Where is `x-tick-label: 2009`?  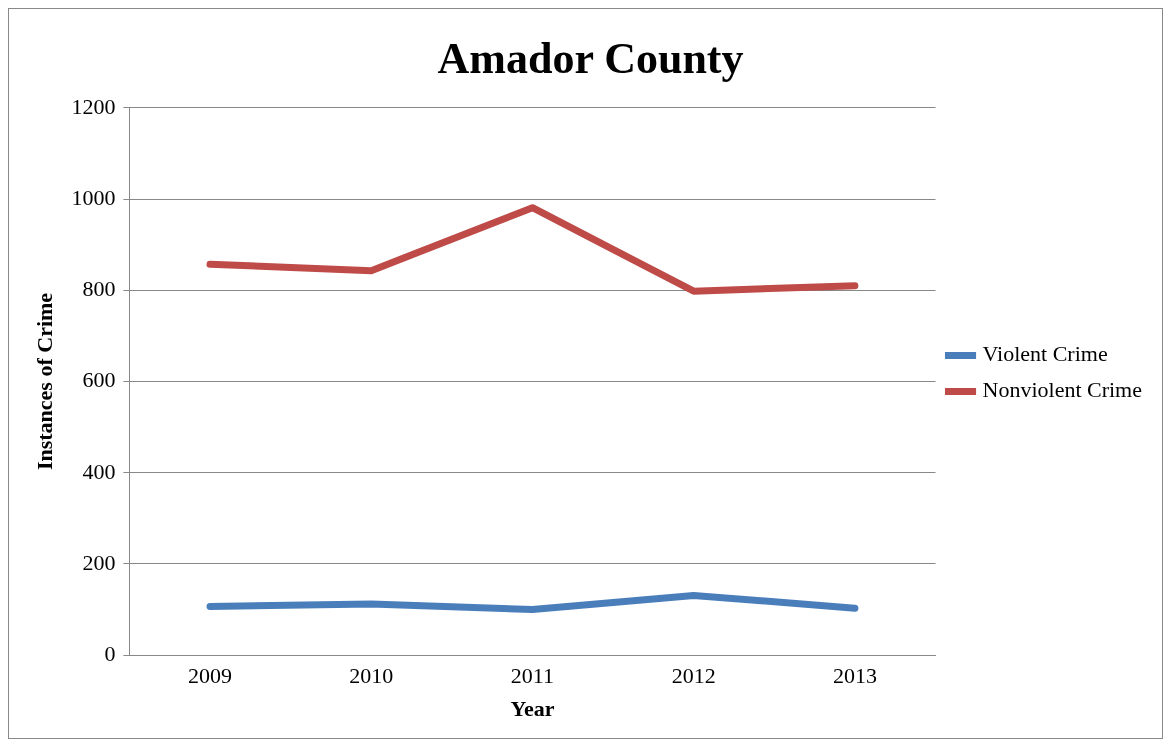
x-tick-label: 2009 is located at coordinates (210, 676).